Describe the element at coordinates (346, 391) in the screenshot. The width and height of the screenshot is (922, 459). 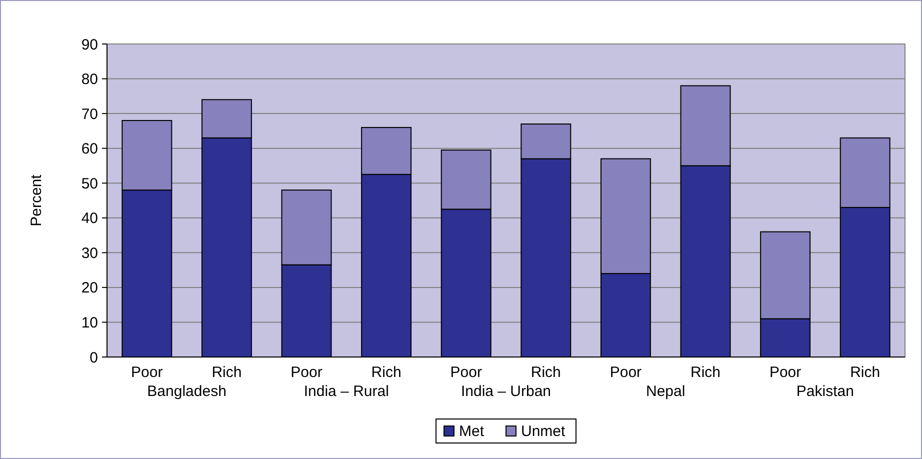
I see `text: India – Rural` at that location.